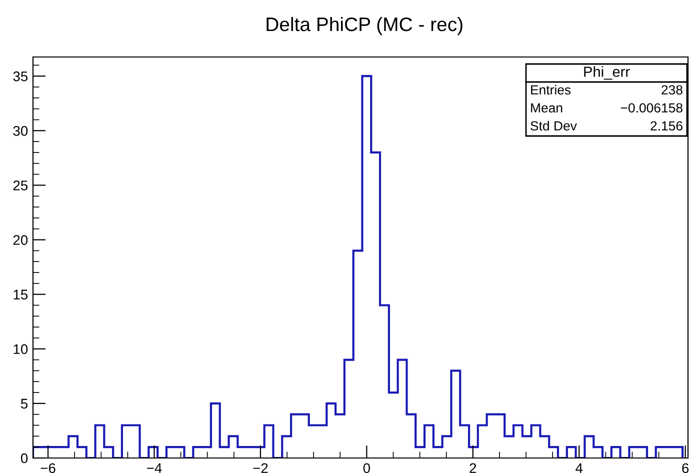 The height and width of the screenshot is (473, 694). Describe the element at coordinates (21, 349) in the screenshot. I see `y-tick-label: 10` at that location.